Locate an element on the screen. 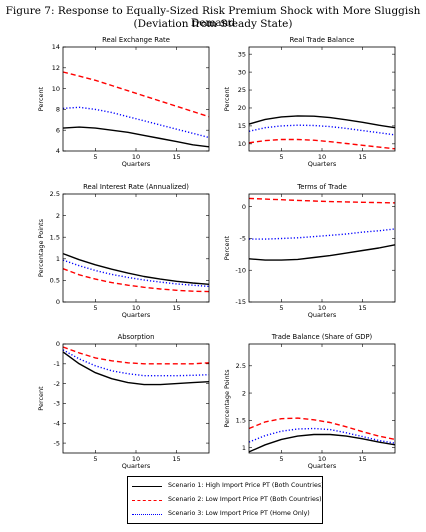 This screenshot has width=426, height=532. panel-5-ytick-label: -1 is located at coordinates (57, 364).